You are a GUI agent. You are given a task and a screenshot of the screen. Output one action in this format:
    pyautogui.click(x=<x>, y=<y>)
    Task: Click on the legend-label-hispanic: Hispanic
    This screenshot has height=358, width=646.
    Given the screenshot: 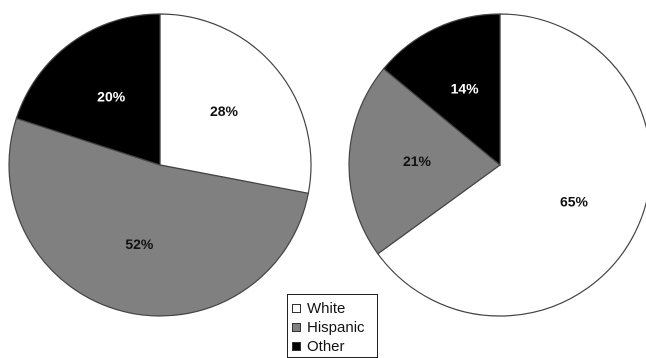 What is the action you would take?
    pyautogui.click(x=336, y=327)
    